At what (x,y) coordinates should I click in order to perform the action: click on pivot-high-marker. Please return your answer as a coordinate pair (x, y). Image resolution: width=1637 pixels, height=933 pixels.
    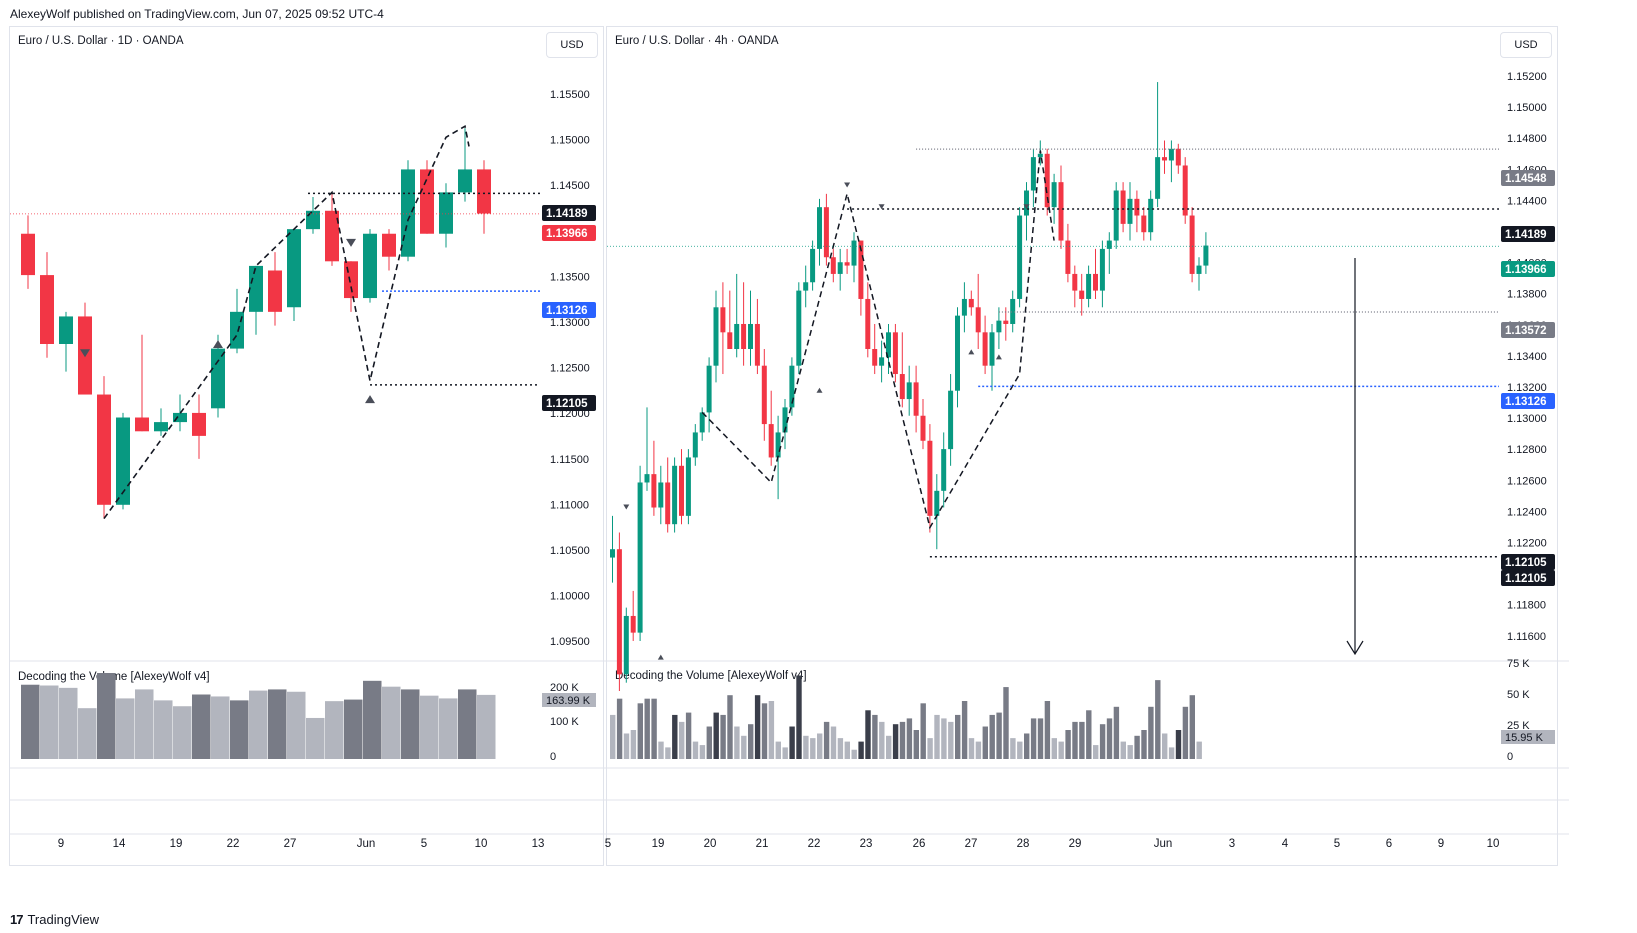
    Looking at the image, I should click on (626, 507).